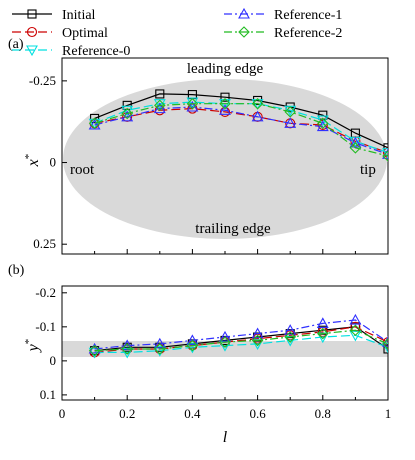 The width and height of the screenshot is (415, 460). What do you see at coordinates (62, 413) in the screenshot?
I see `x-tick-label: 0` at bounding box center [62, 413].